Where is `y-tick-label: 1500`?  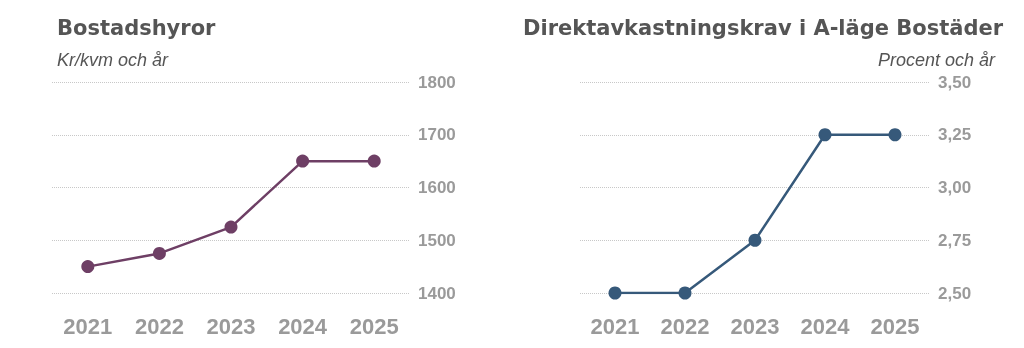 y-tick-label: 1500 is located at coordinates (437, 240).